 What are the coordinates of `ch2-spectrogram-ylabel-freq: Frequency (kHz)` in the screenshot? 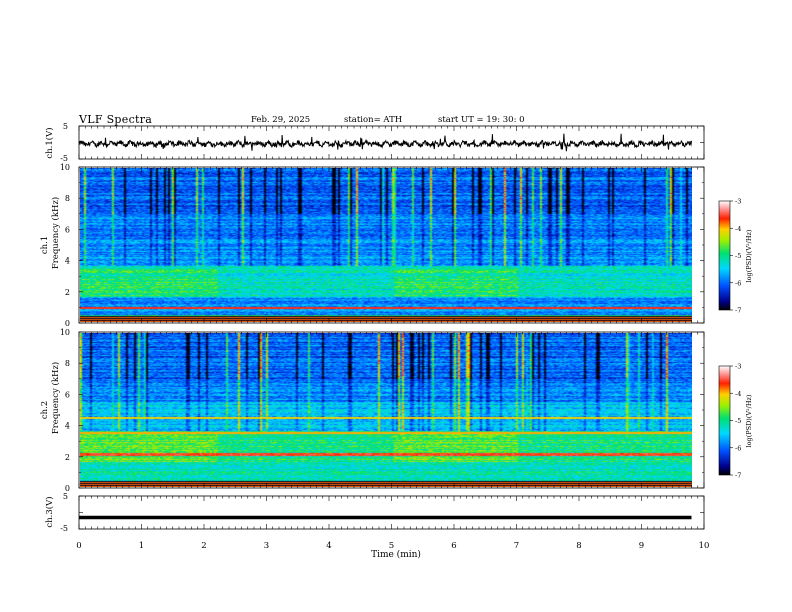 It's located at (55, 398).